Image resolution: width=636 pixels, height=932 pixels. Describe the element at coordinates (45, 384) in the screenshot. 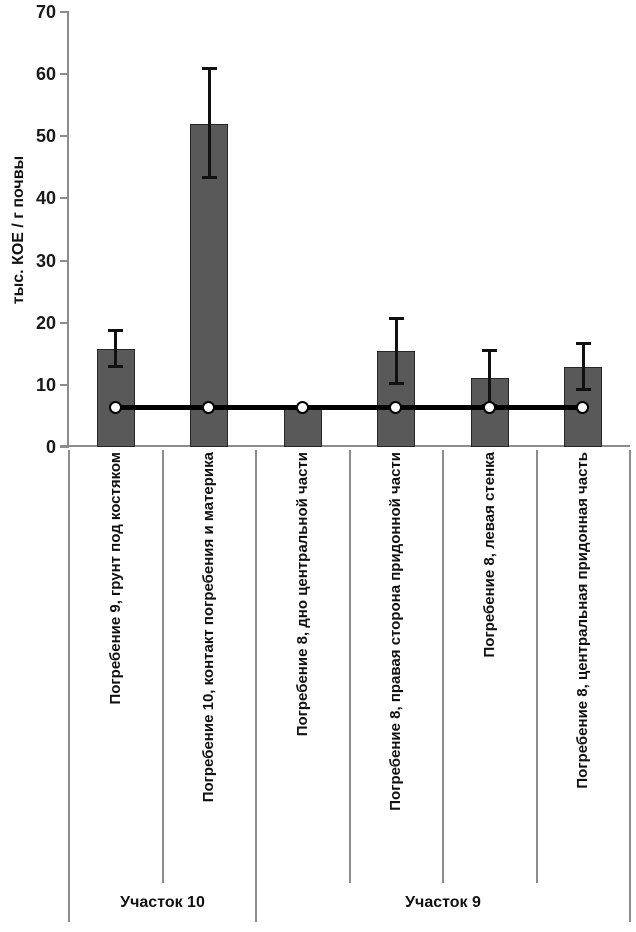

I see `y-tick-label: 10` at that location.